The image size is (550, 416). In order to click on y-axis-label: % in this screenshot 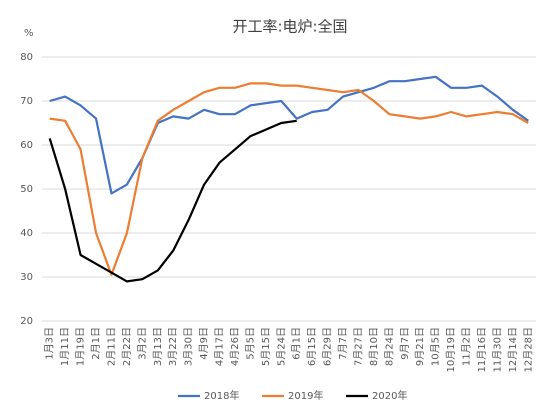, I will do `click(29, 33)`.